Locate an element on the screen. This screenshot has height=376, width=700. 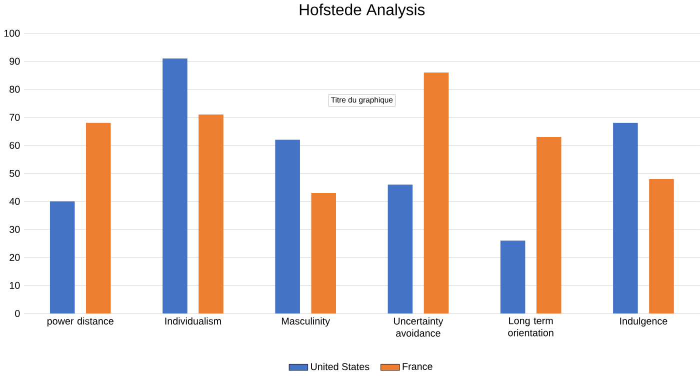
y-tick-label: 40 is located at coordinates (14, 201).